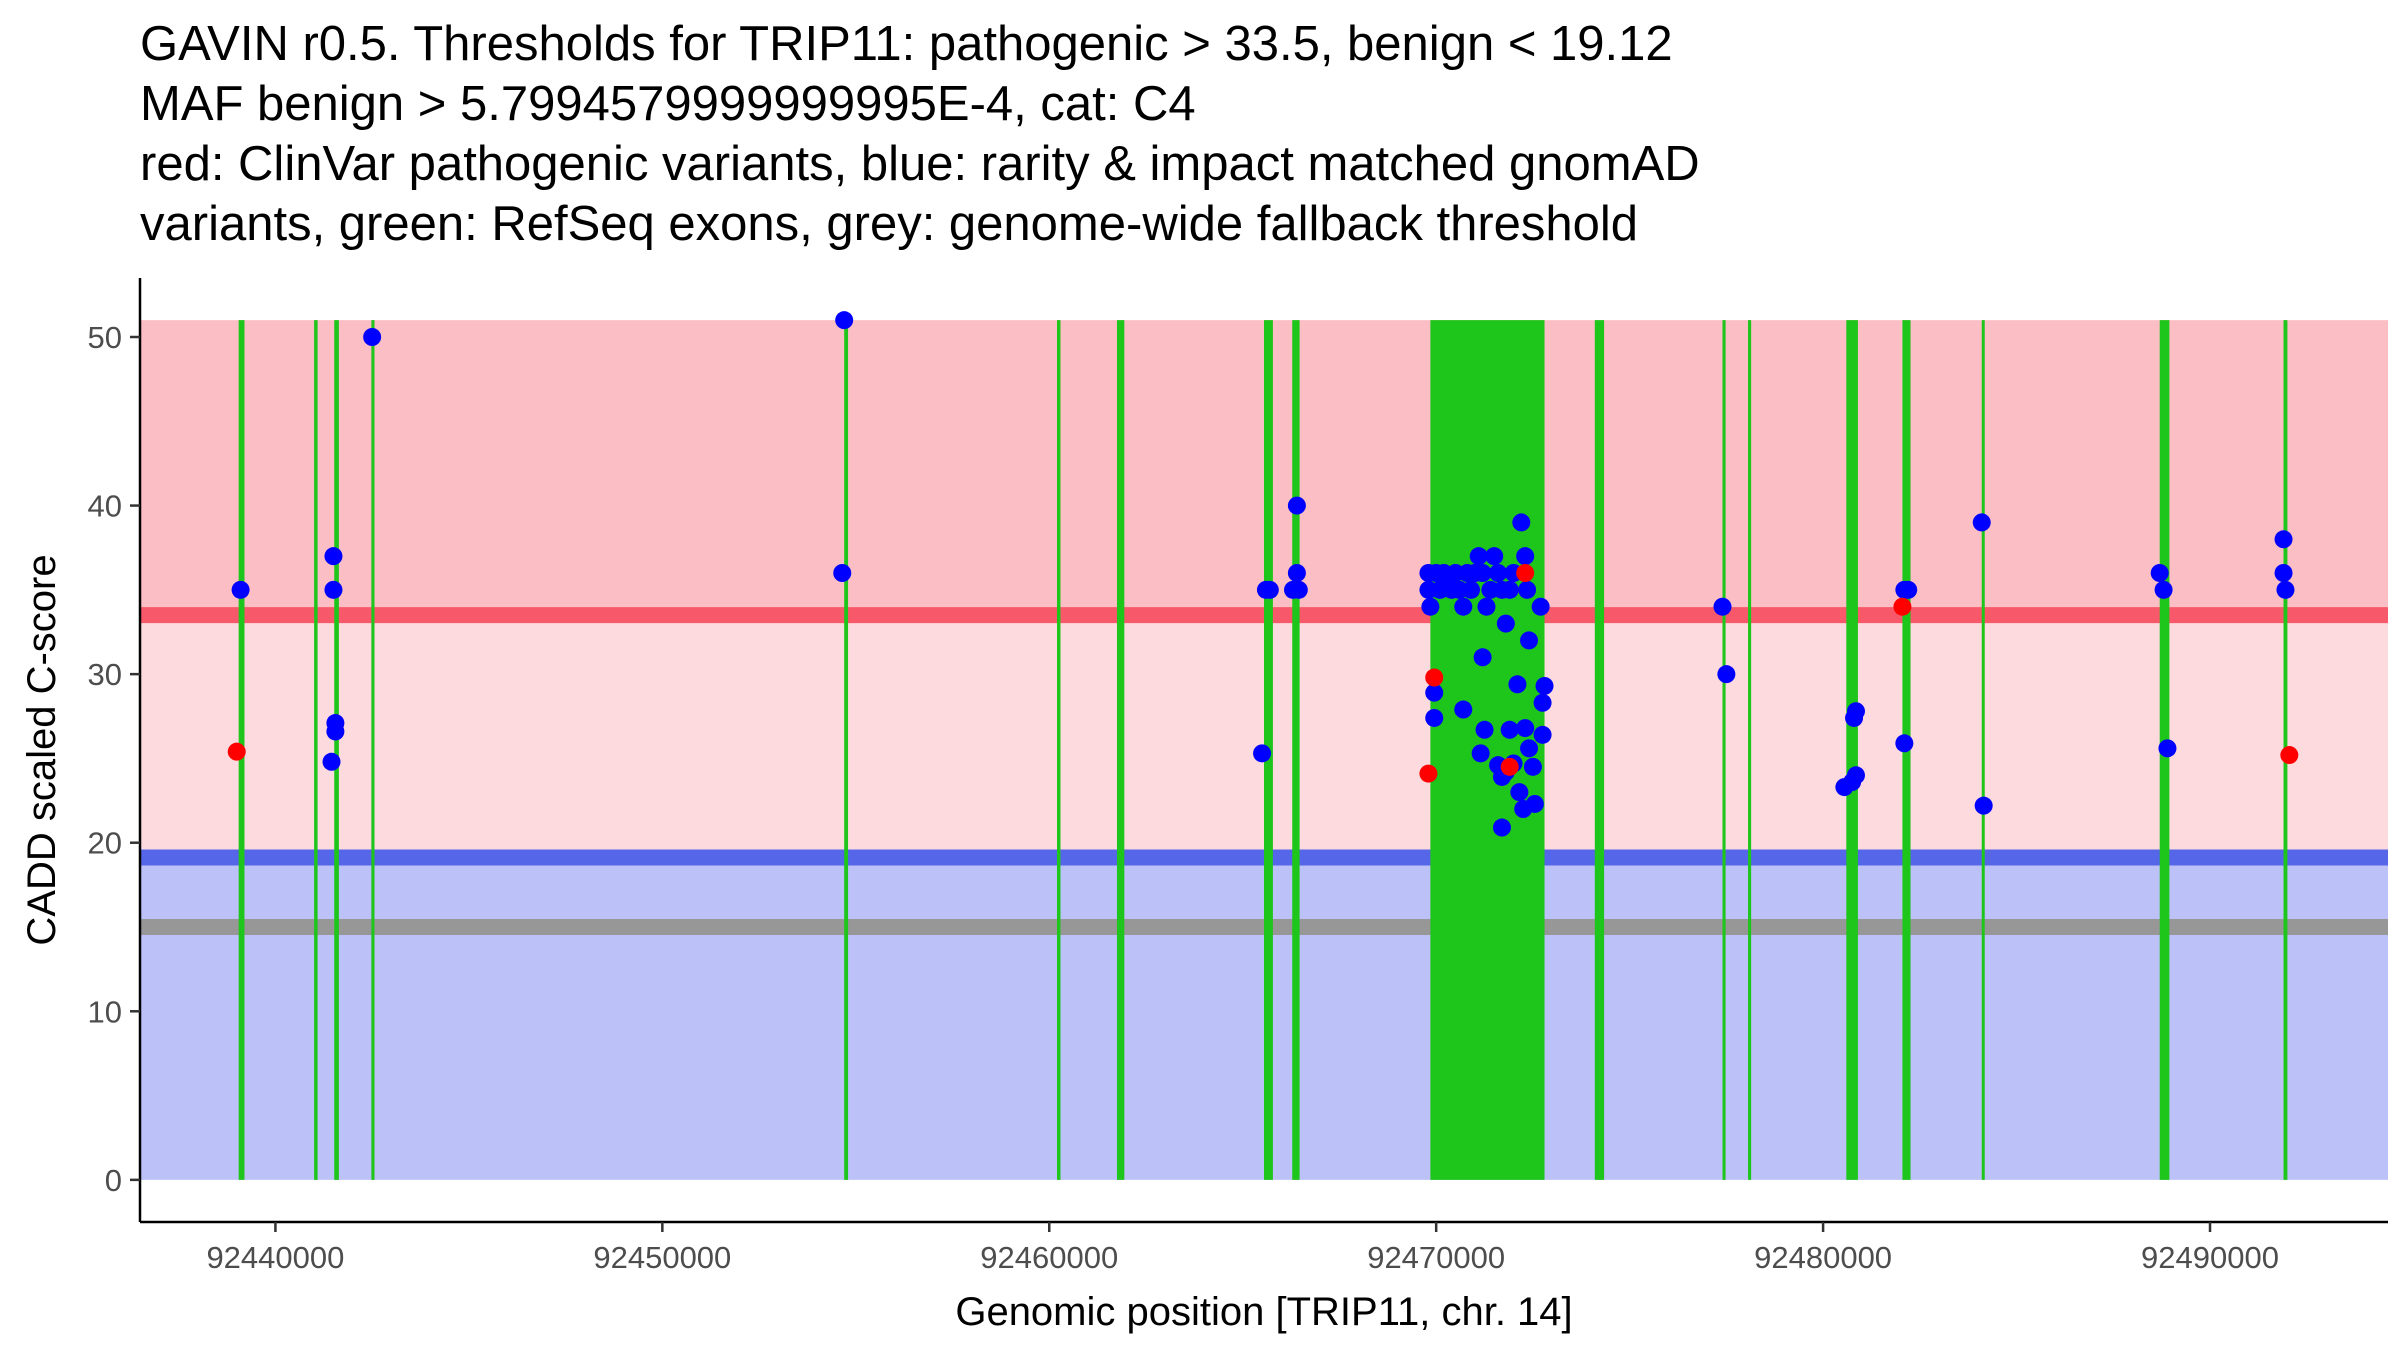 This screenshot has height=1350, width=2400. What do you see at coordinates (662, 1257) in the screenshot?
I see `x-tick-label-1: 92450000` at bounding box center [662, 1257].